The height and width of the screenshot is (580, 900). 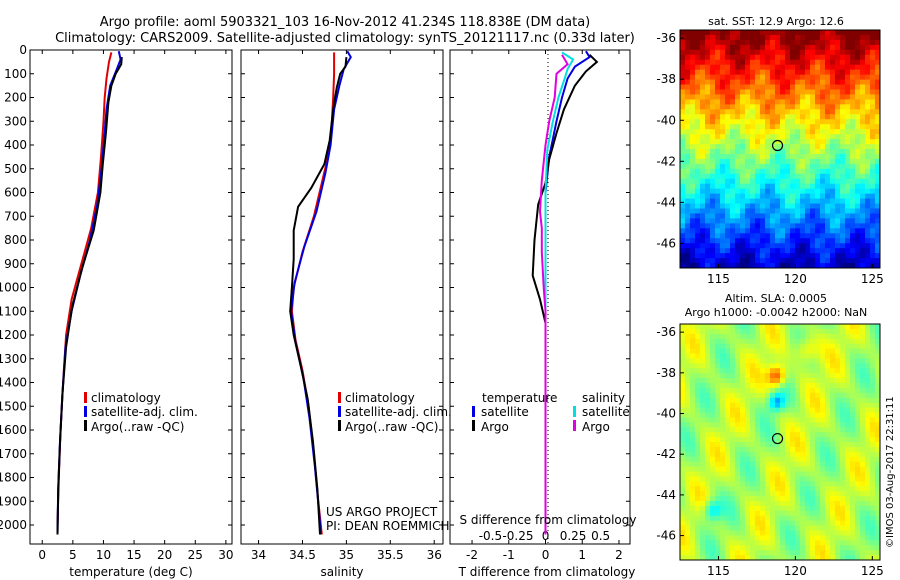 What do you see at coordinates (85, 411) in the screenshot?
I see `legend-swatch-satellite` at bounding box center [85, 411].